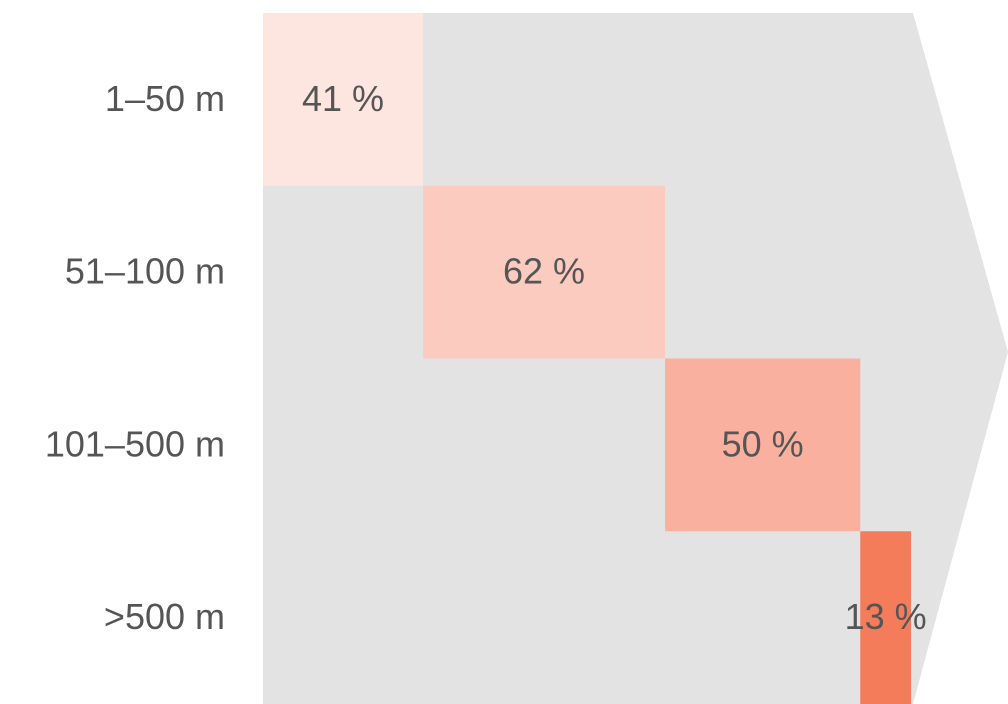 Image resolution: width=1008 pixels, height=704 pixels. Describe the element at coordinates (135, 443) in the screenshot. I see `category-label: 101–500 m` at that location.